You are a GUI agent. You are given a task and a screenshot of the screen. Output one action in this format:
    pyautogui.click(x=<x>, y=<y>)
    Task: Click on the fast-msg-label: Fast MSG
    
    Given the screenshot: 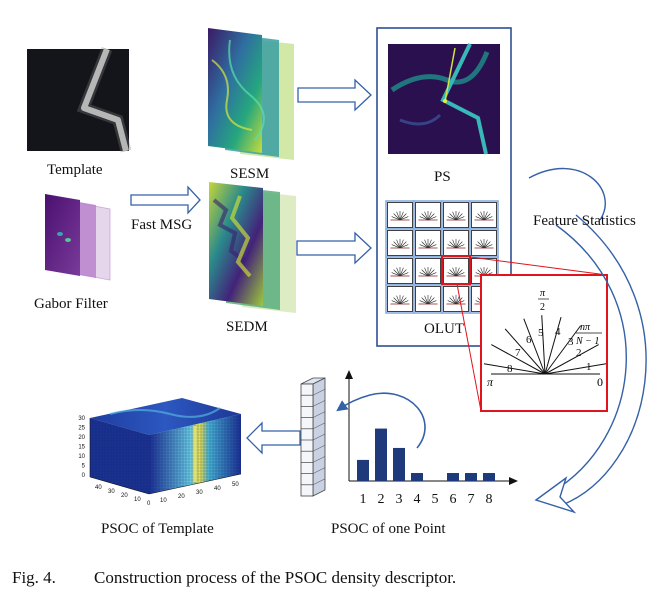 What is the action you would take?
    pyautogui.click(x=162, y=225)
    